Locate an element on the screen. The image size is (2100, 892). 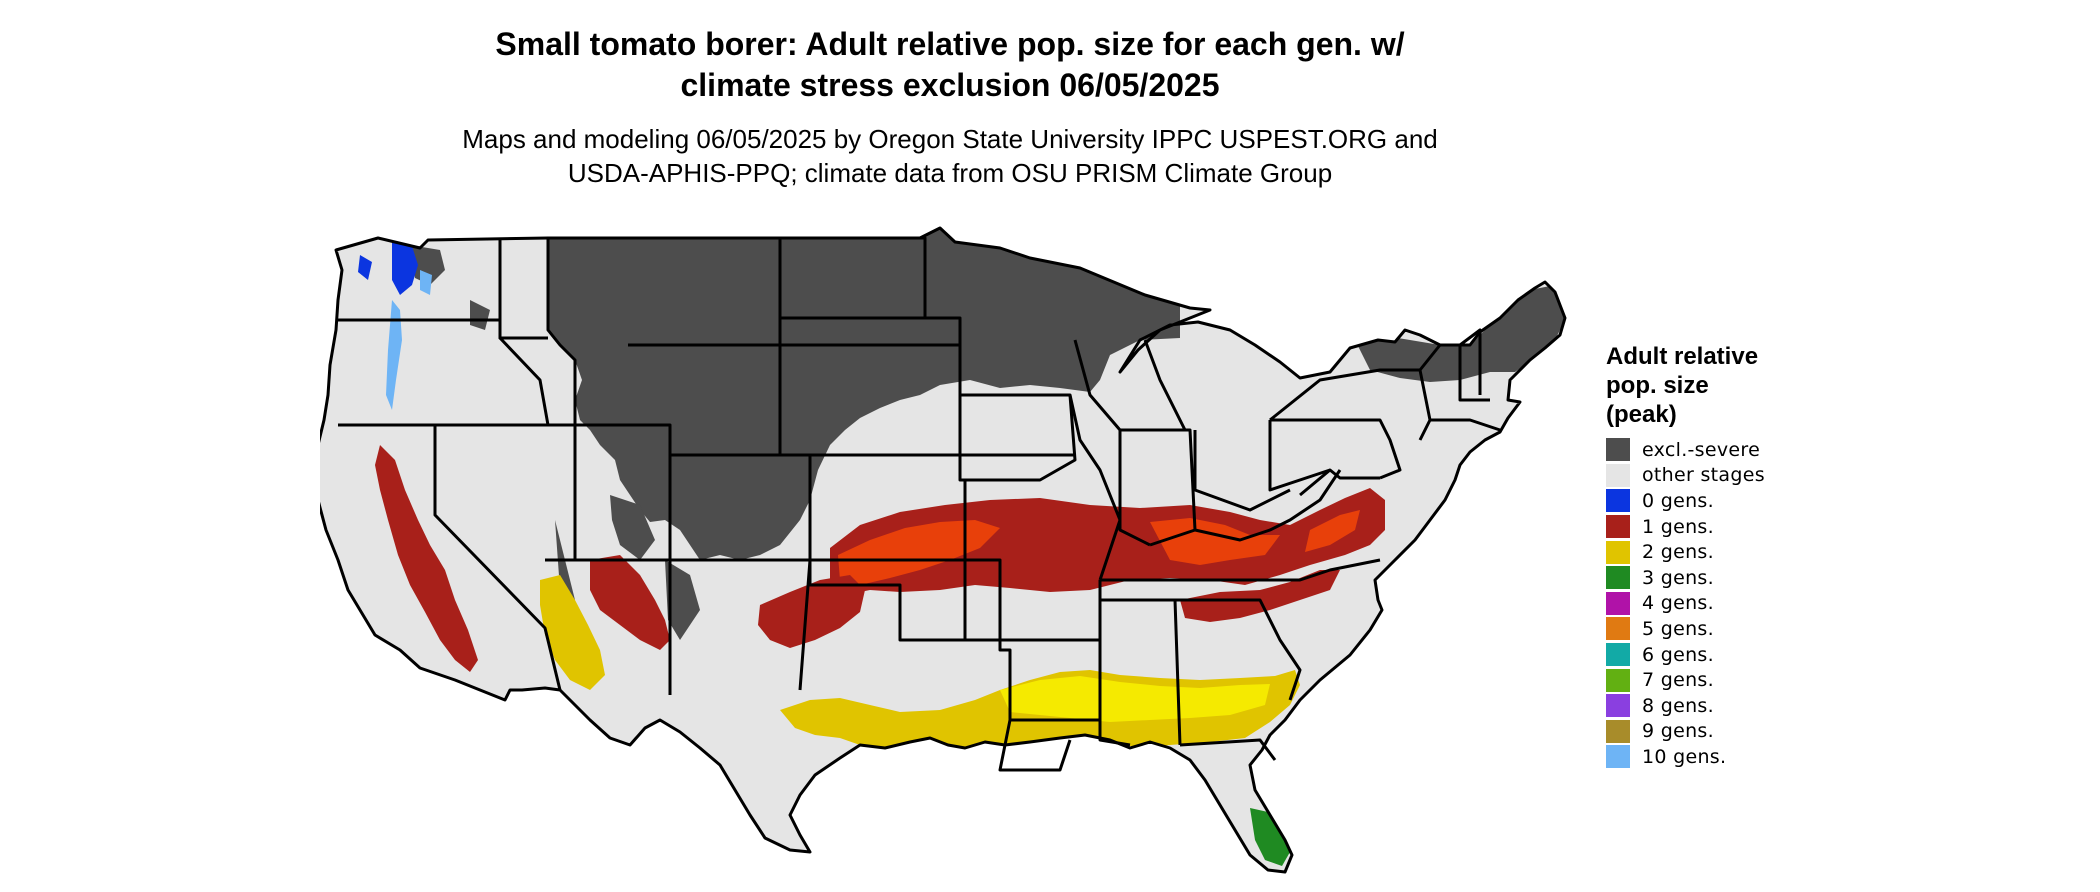
legend-label: excl.-severe is located at coordinates (1701, 449).